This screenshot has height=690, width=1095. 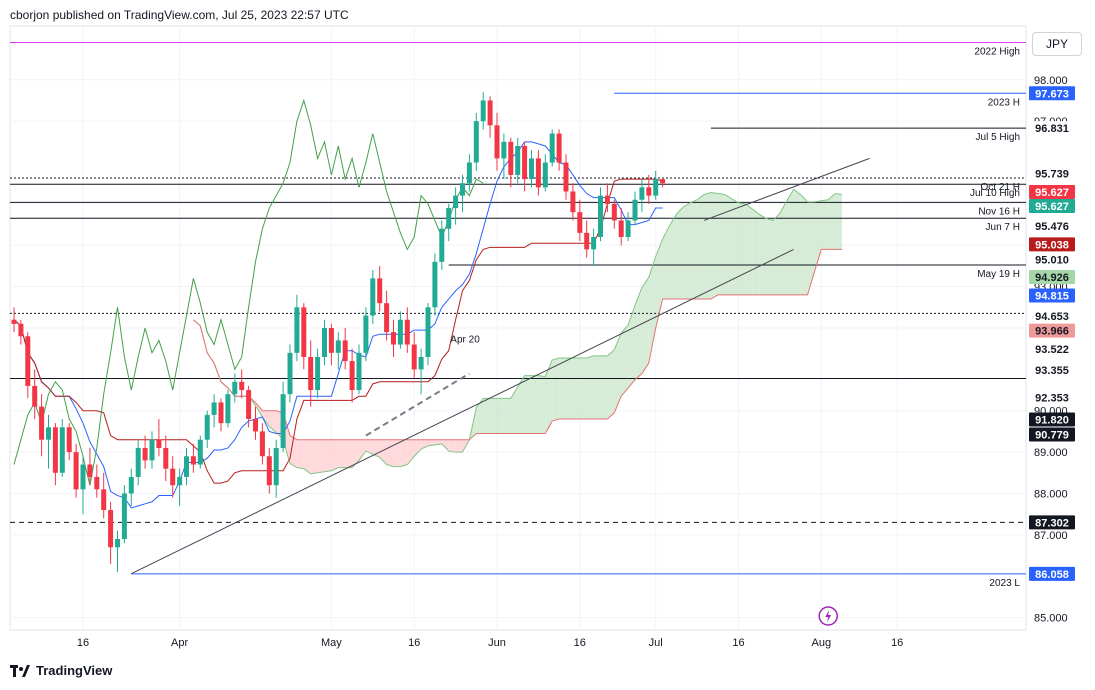 I want to click on price-badge-label: 93.355, so click(x=1052, y=371).